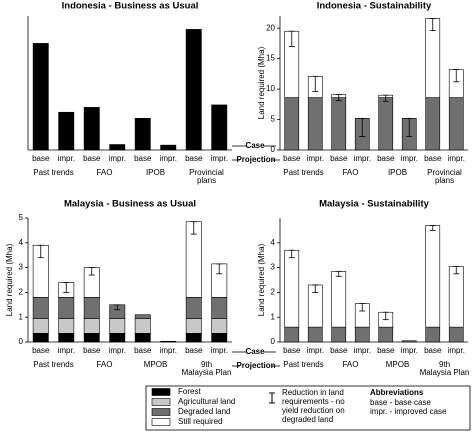 This screenshot has height=432, width=474. Describe the element at coordinates (206, 401) in the screenshot. I see `legend-label: Agricultural land` at that location.